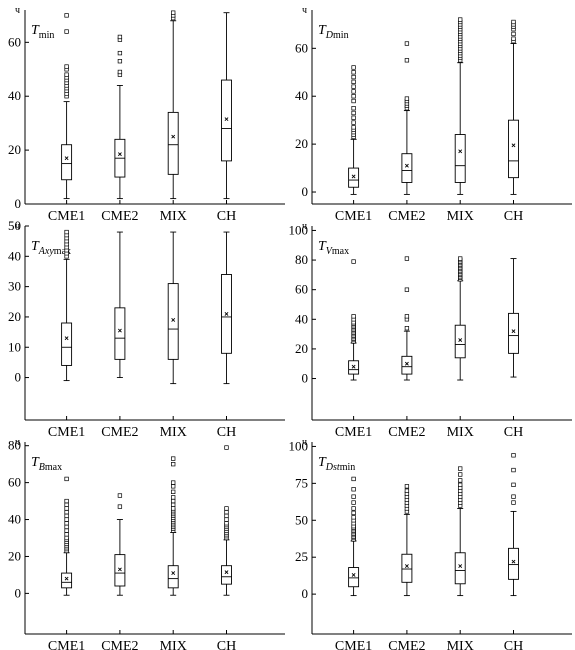  Describe the element at coordinates (42, 32) in the screenshot. I see `panel-title: Tmin` at that location.